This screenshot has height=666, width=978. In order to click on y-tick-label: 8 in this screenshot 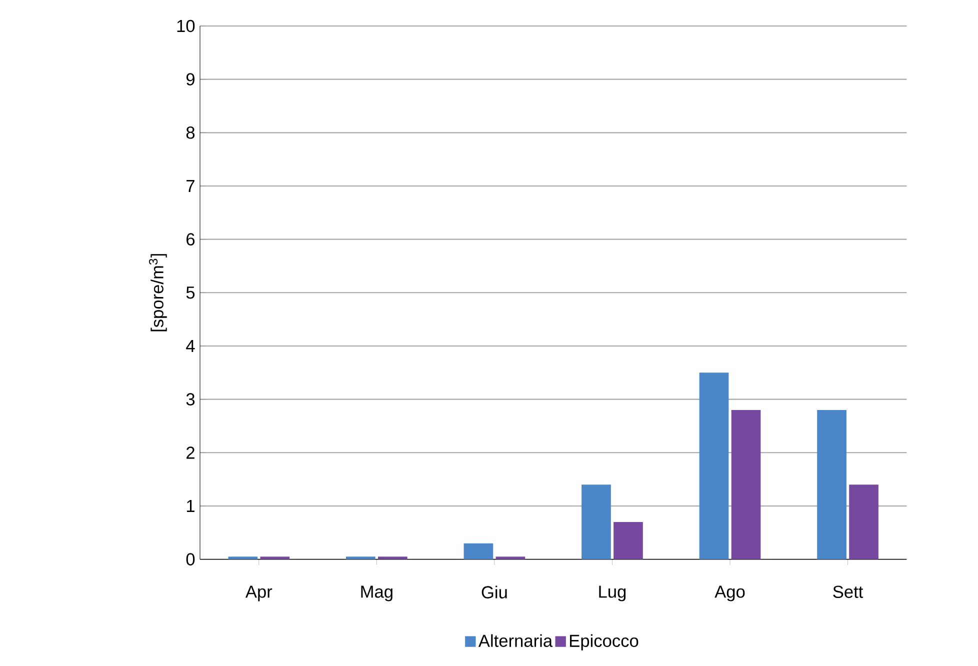, I will do `click(190, 132)`.